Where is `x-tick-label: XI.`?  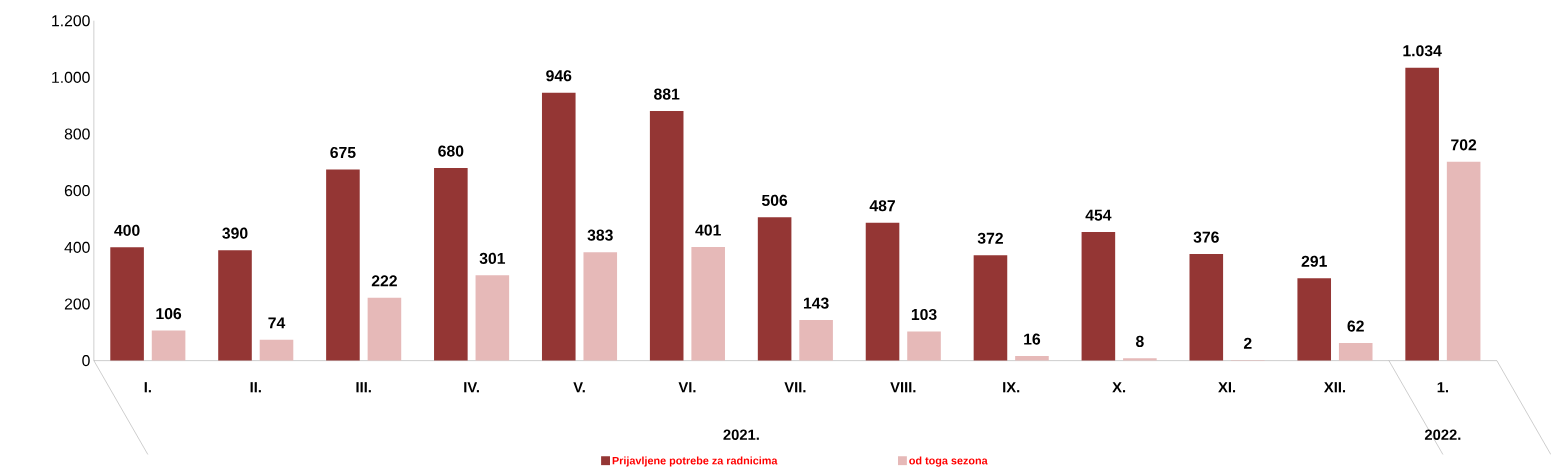
x-tick-label: XI. is located at coordinates (1227, 387).